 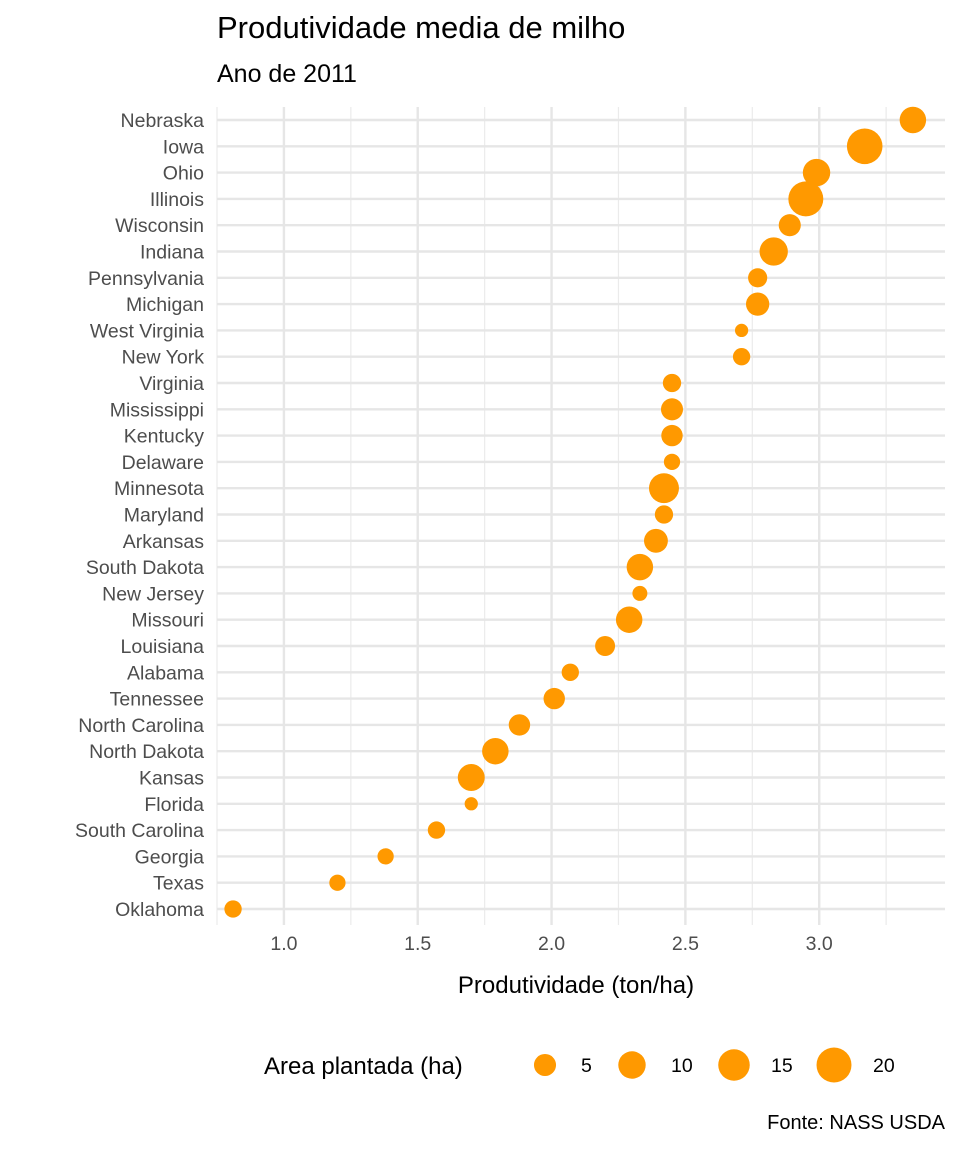 What do you see at coordinates (163, 647) in the screenshot?
I see `y-tick-label: Louisiana` at bounding box center [163, 647].